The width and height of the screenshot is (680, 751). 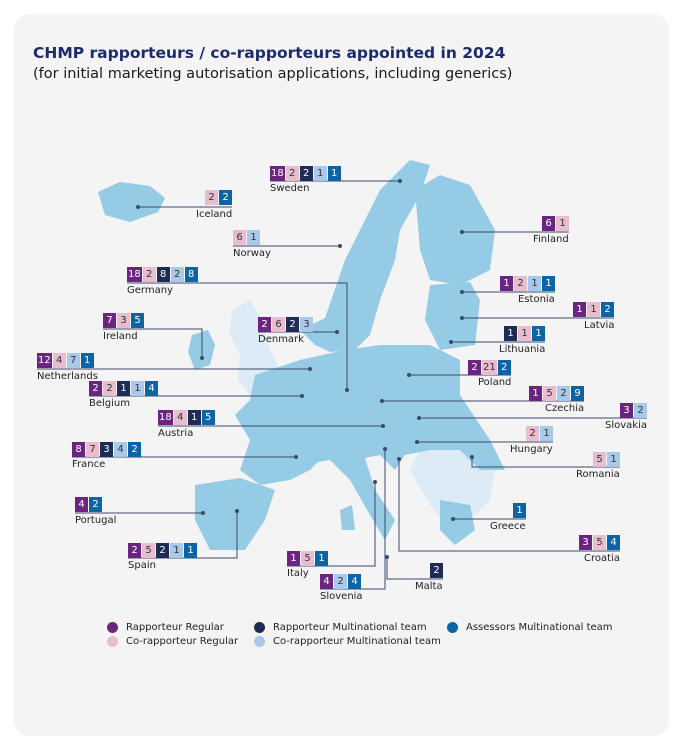 What do you see at coordinates (203, 513) in the screenshot?
I see `leader-dot-portugal` at bounding box center [203, 513].